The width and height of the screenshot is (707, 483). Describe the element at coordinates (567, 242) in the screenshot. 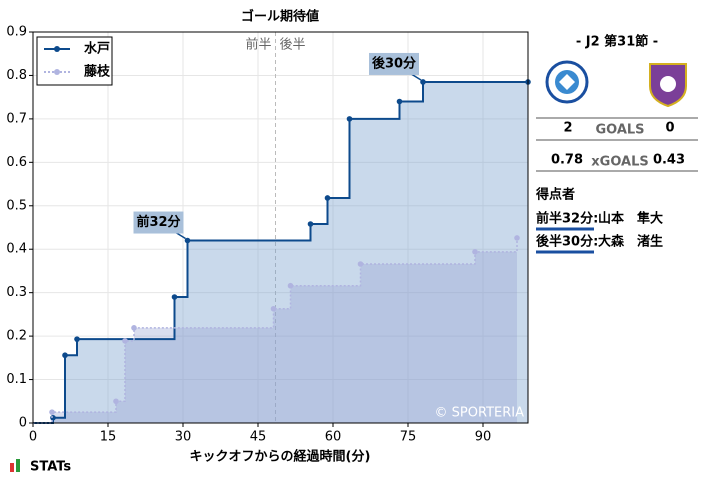

I see `scorer-time: 後半30分:` at that location.